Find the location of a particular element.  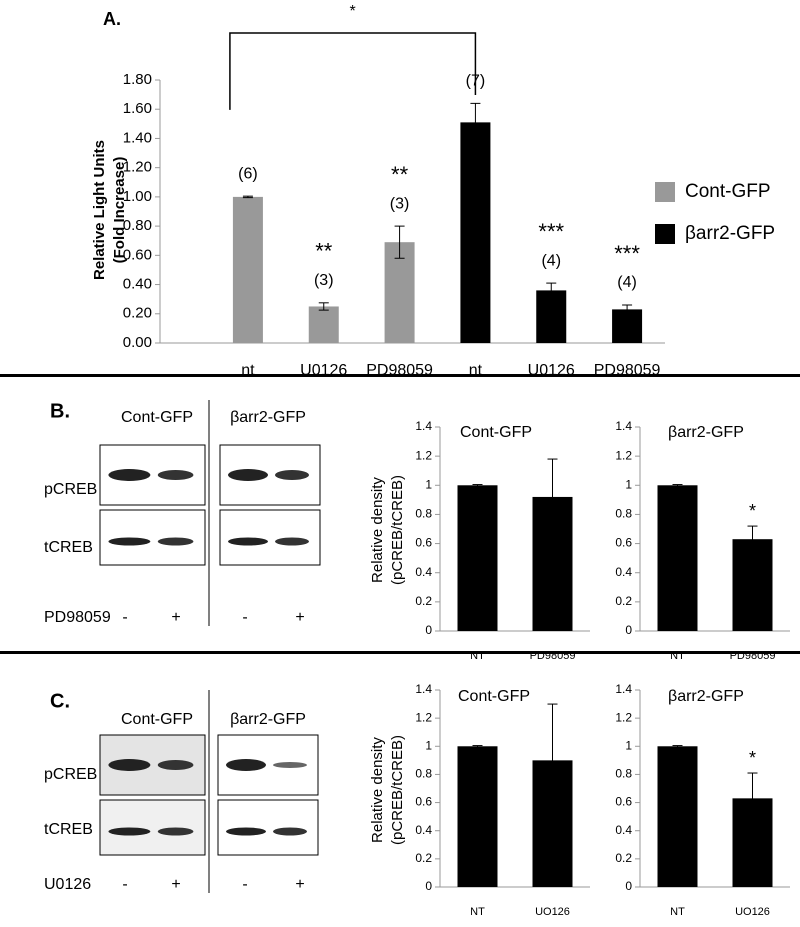

y-tick-label: 0.4 is located at coordinates (423, 830).